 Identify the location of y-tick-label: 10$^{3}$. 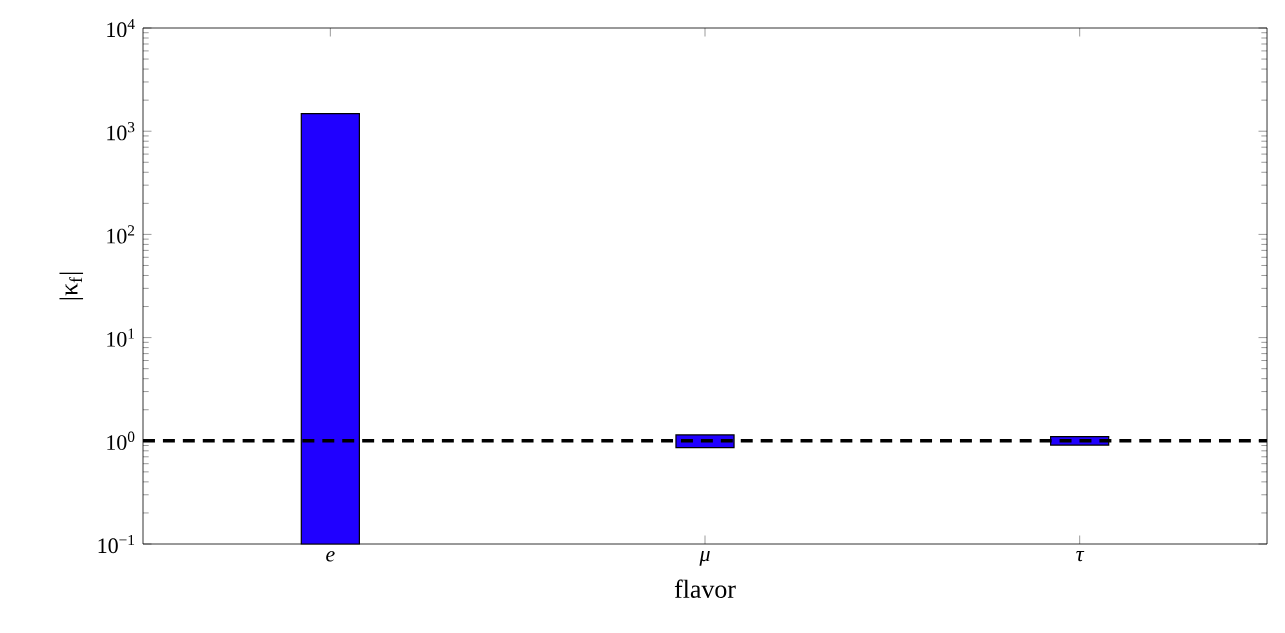
(121, 131).